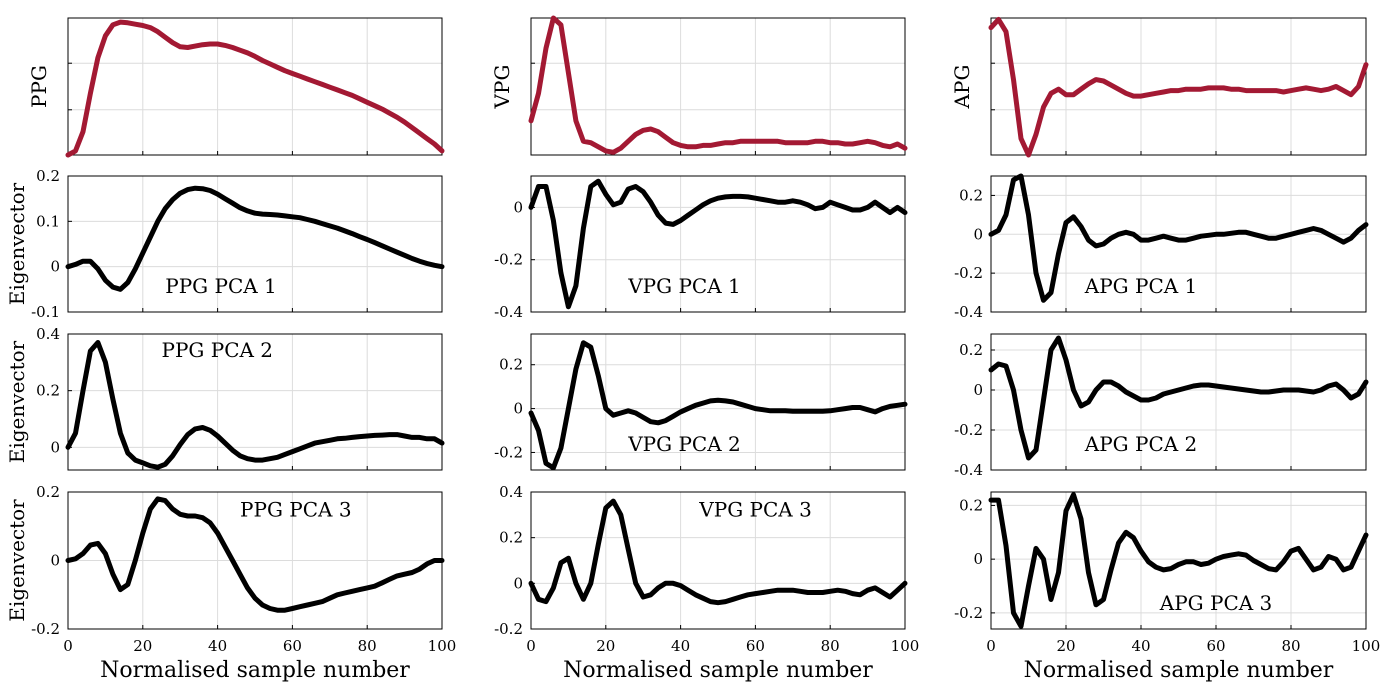 This screenshot has height=687, width=1399. Describe the element at coordinates (48, 221) in the screenshot. I see `y-tick-label: 0.1` at that location.